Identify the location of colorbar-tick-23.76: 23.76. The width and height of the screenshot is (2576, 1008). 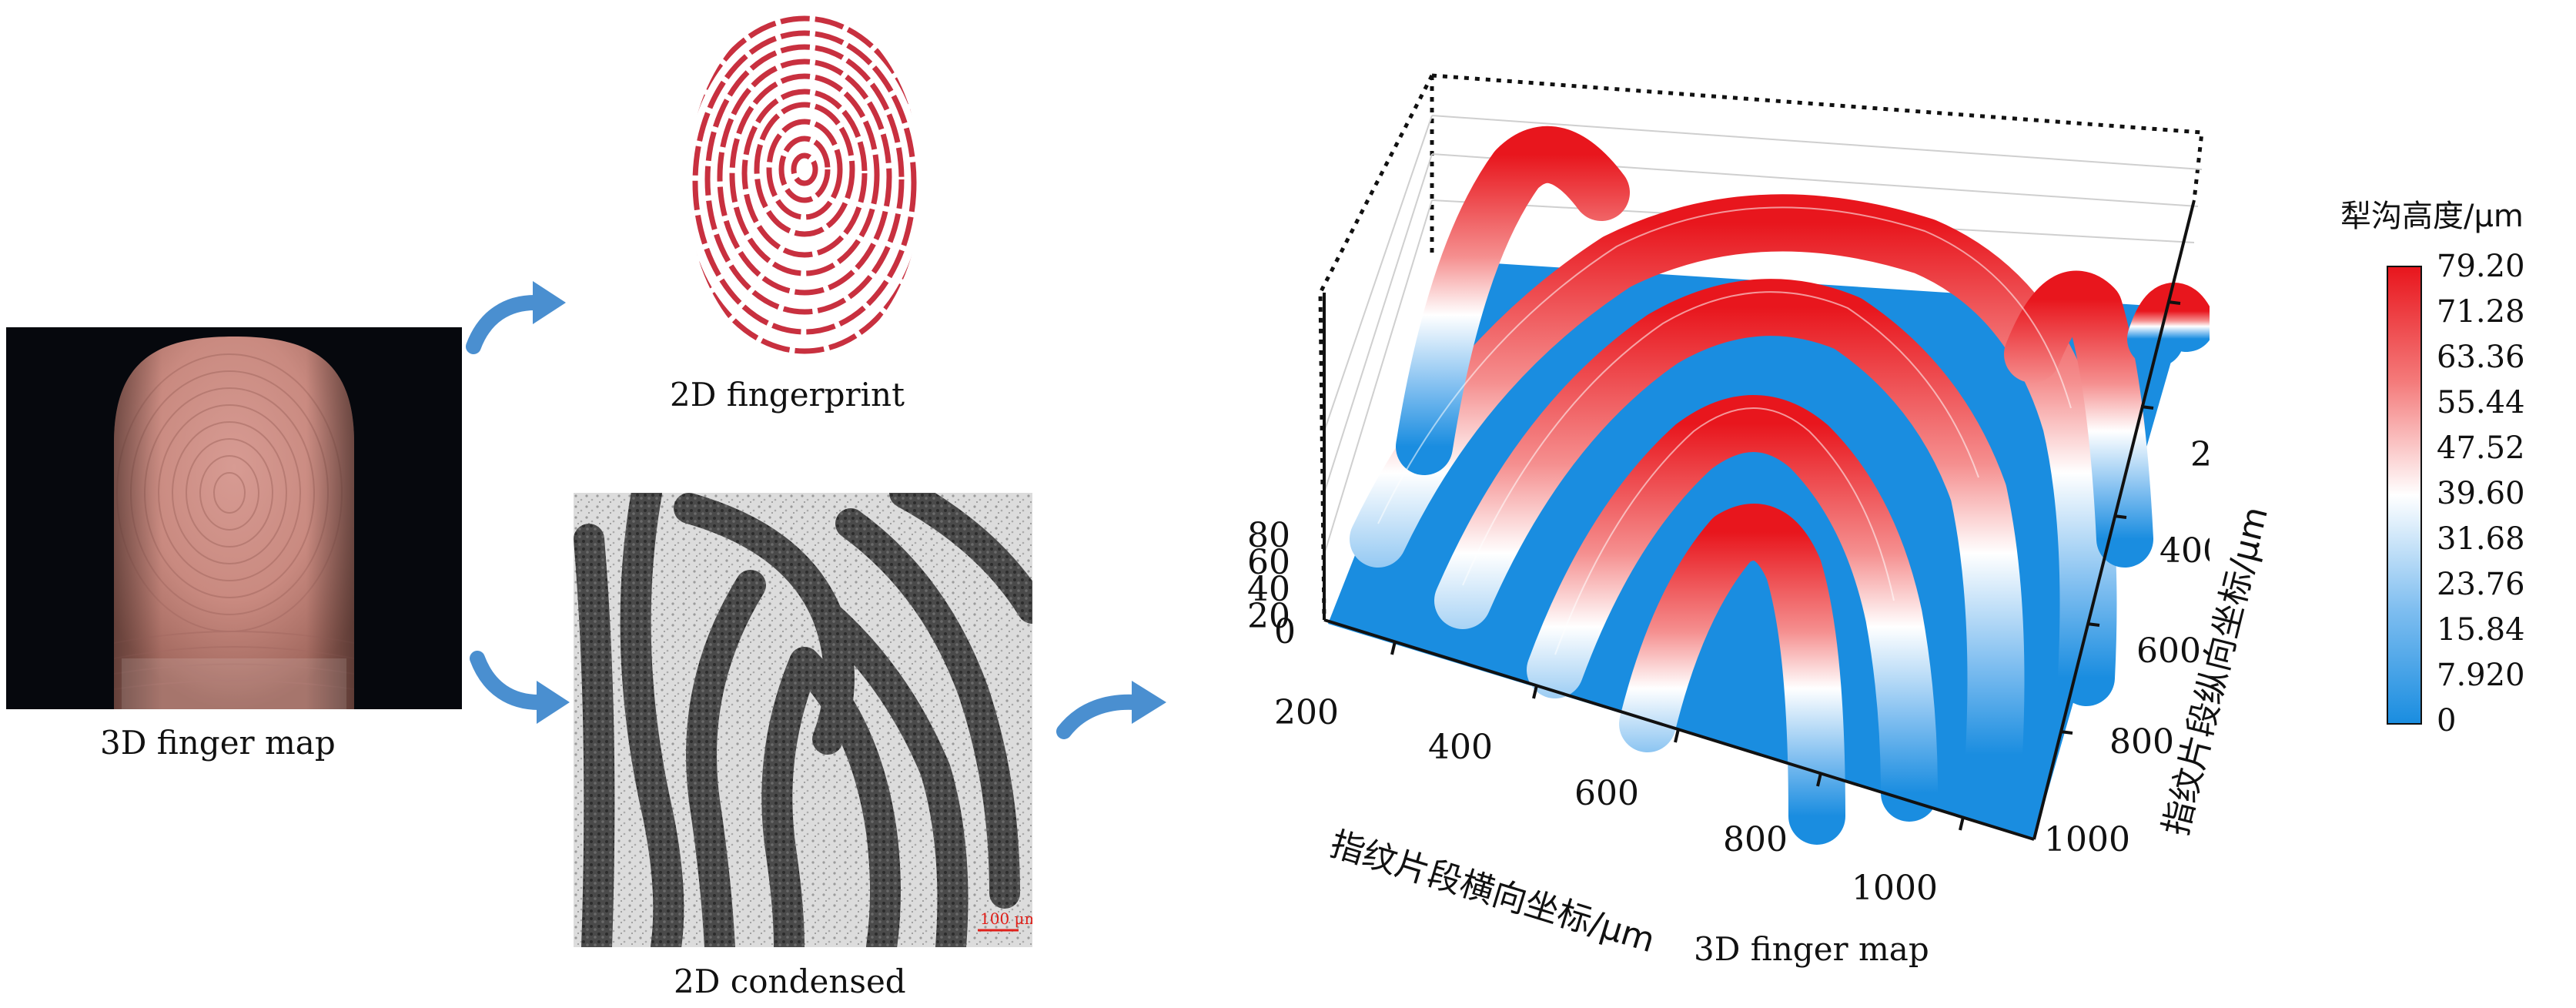
(2481, 584).